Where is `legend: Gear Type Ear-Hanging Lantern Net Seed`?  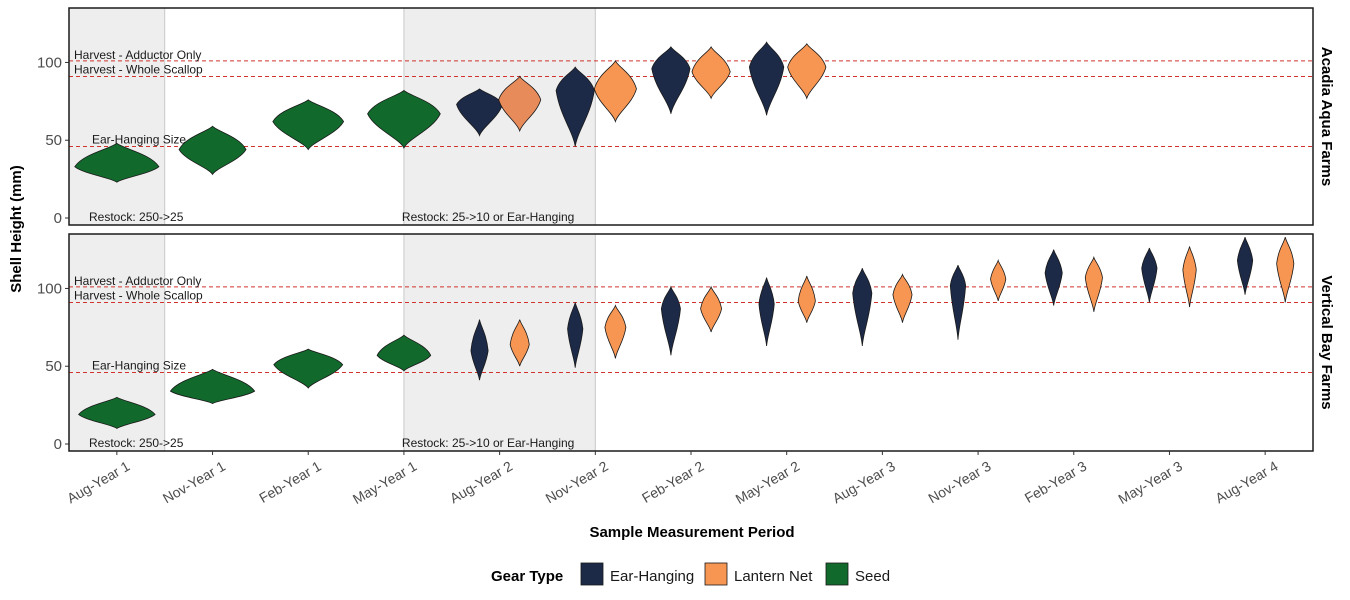 legend: Gear Type Ear-Hanging Lantern Net Seed is located at coordinates (690, 574).